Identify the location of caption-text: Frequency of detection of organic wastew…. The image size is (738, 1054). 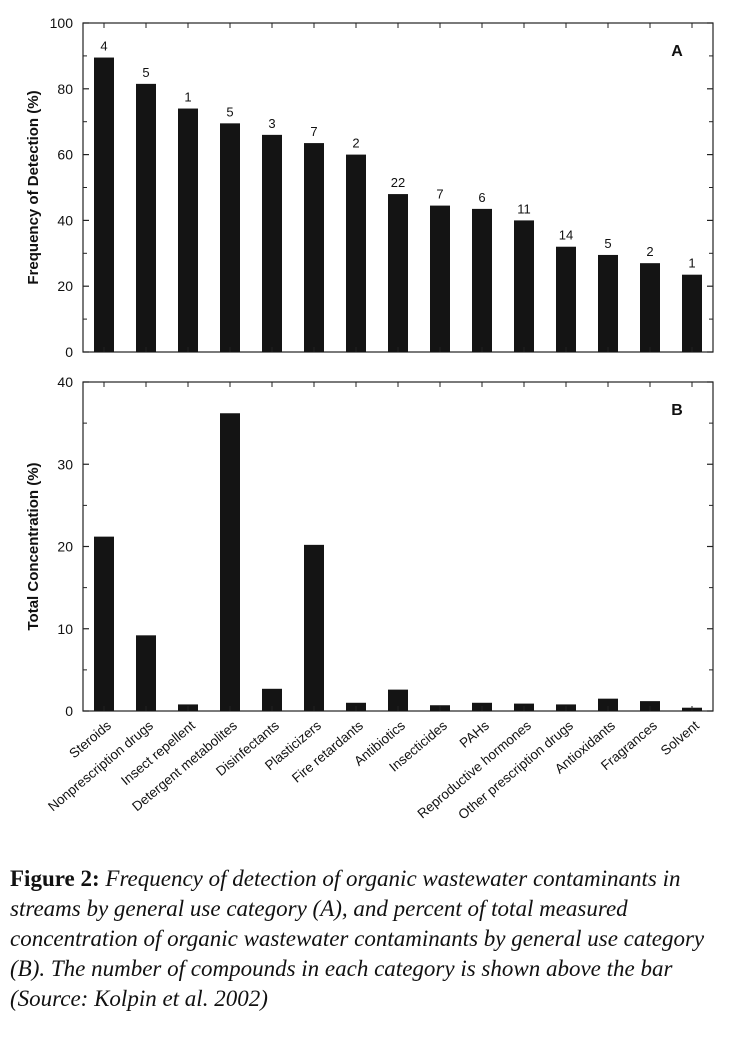
(357, 938).